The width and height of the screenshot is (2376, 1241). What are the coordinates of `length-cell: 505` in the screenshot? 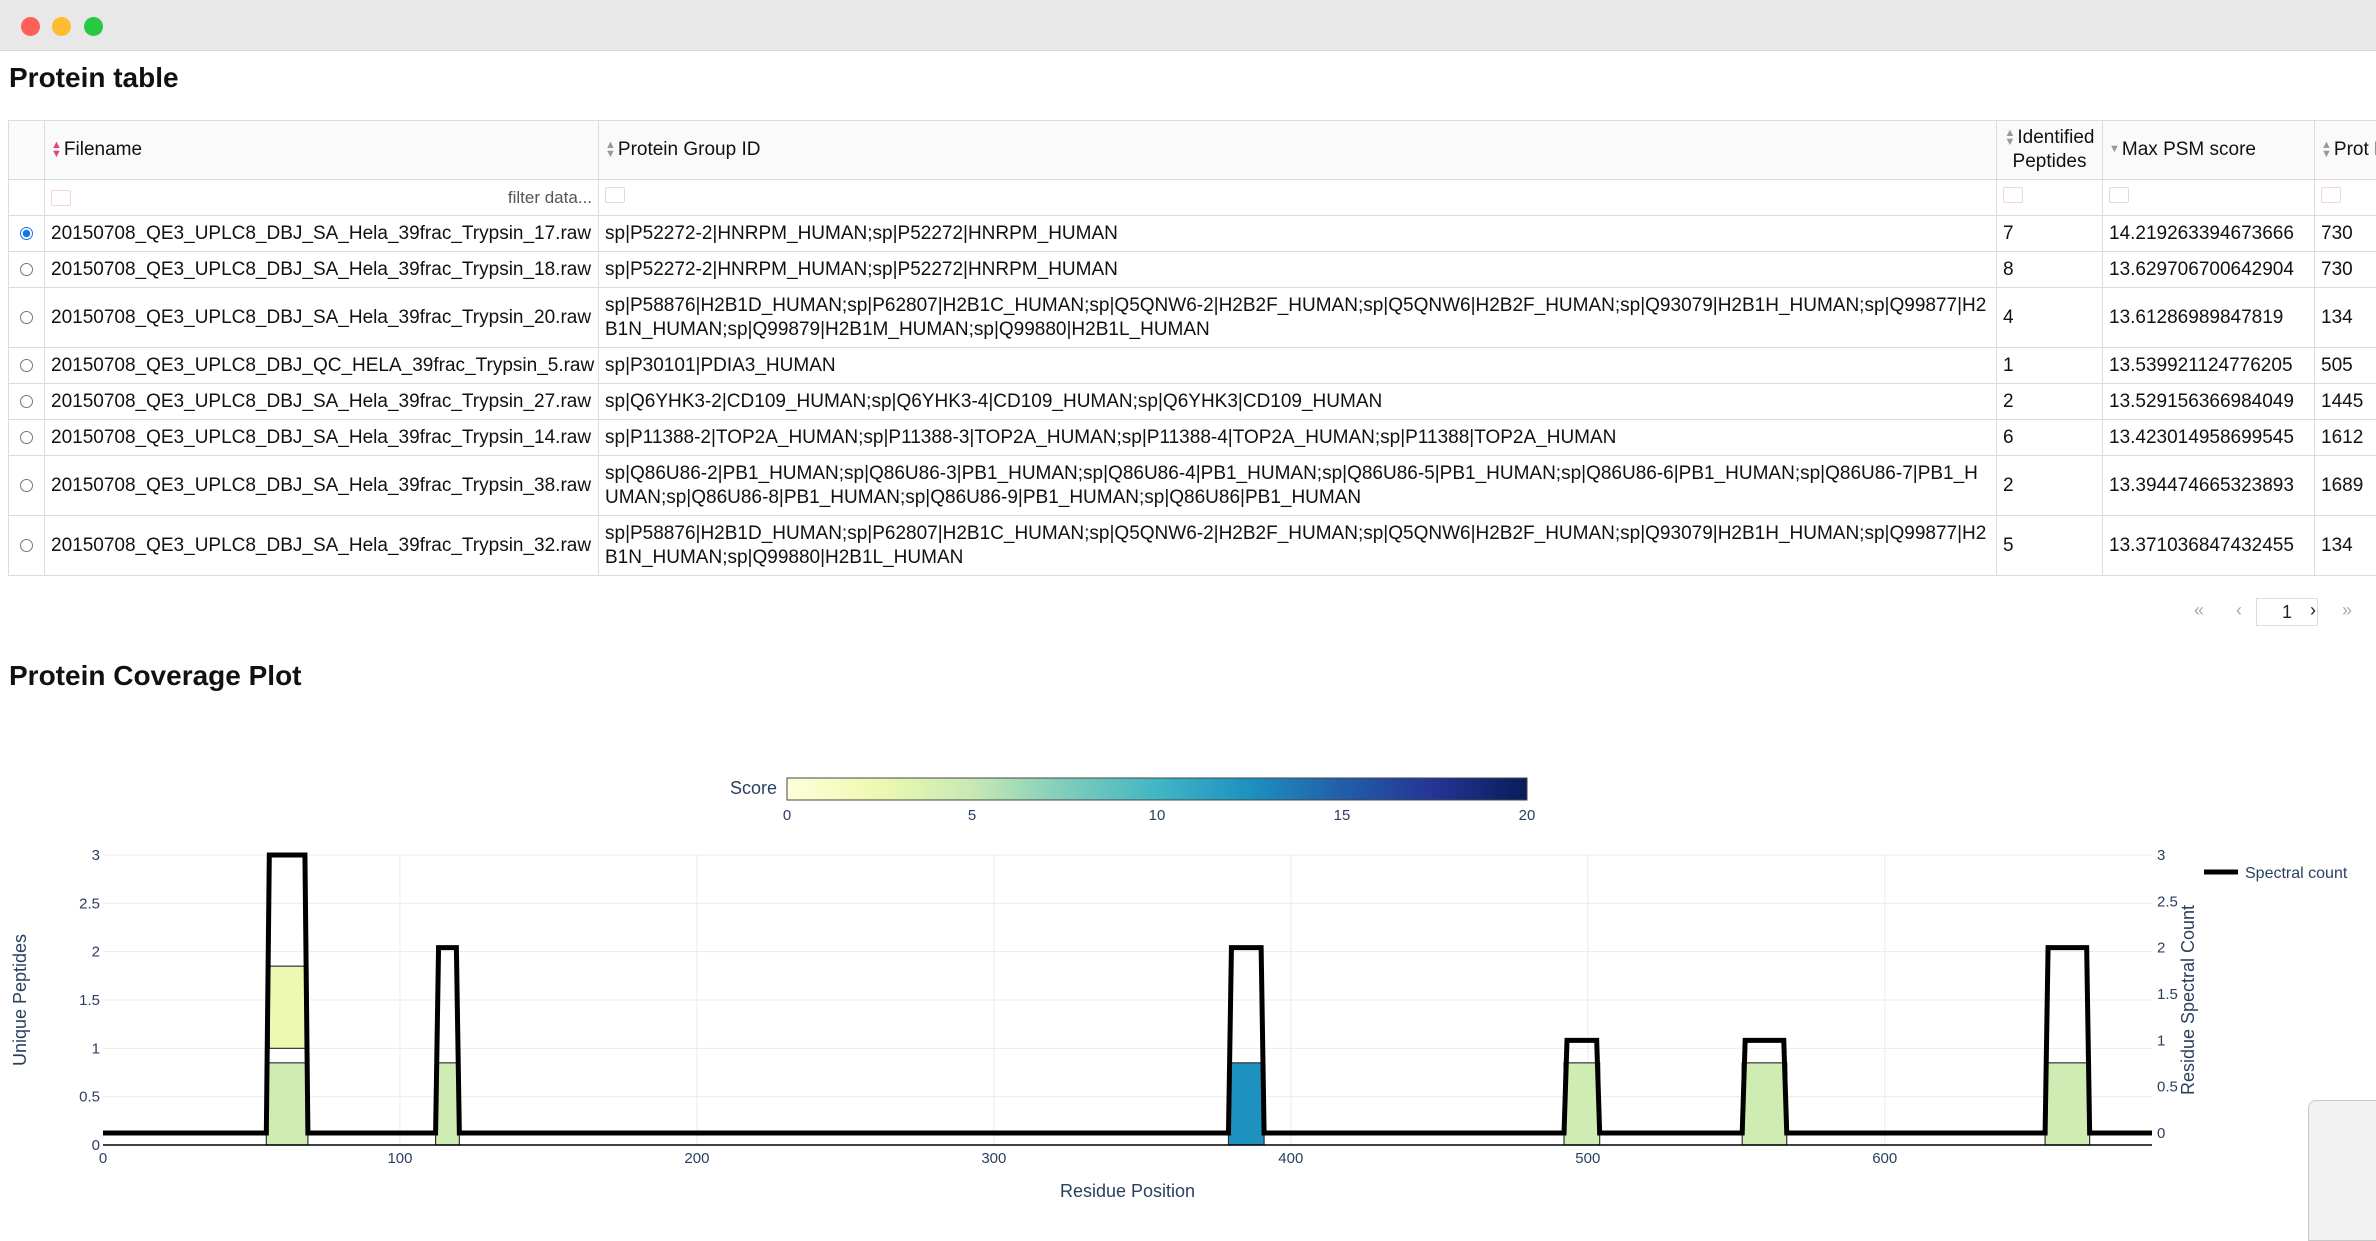 It's located at (2345, 366).